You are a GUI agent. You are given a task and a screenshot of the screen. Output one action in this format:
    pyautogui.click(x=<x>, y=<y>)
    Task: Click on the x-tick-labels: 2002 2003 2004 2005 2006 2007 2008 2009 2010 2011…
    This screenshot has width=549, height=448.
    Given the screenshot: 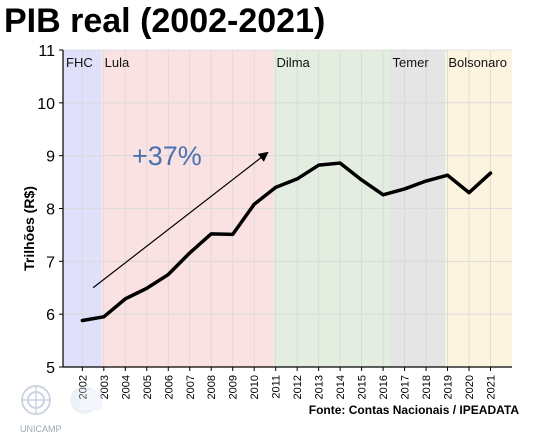 What is the action you would take?
    pyautogui.click(x=287, y=383)
    